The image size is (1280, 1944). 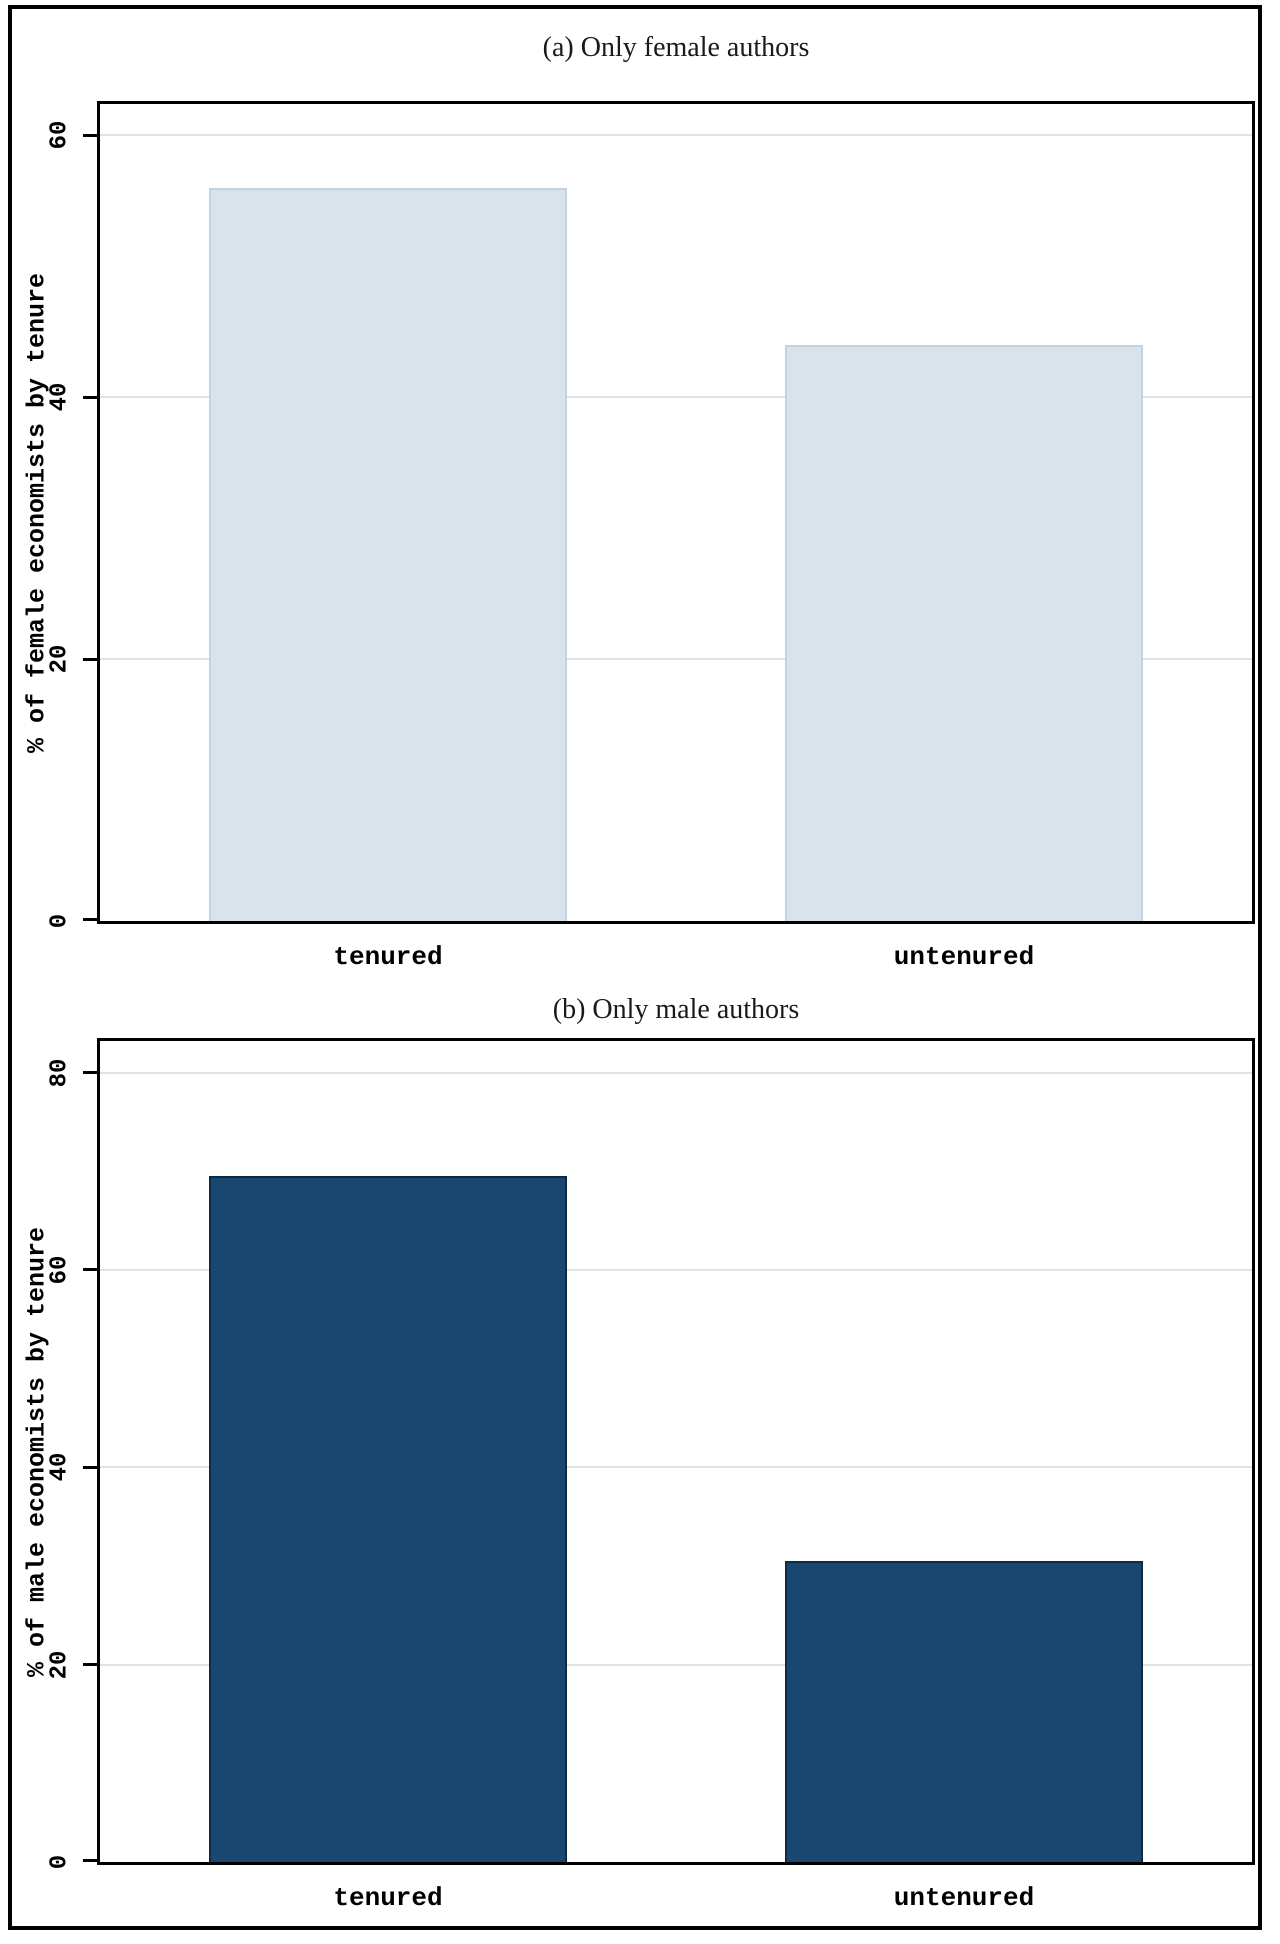 I want to click on y-axis-label: % of female economists by tenure, so click(x=37, y=512).